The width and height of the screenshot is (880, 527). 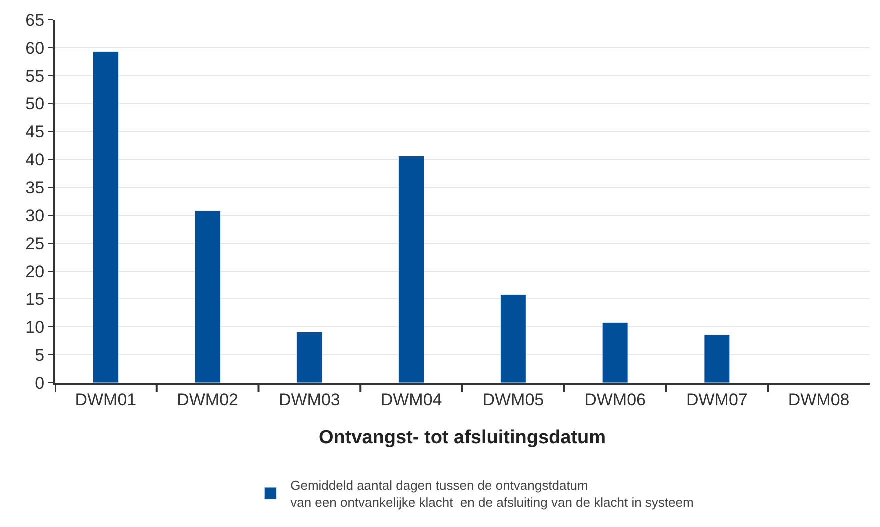 What do you see at coordinates (35, 104) in the screenshot?
I see `y-tick-label: 50` at bounding box center [35, 104].